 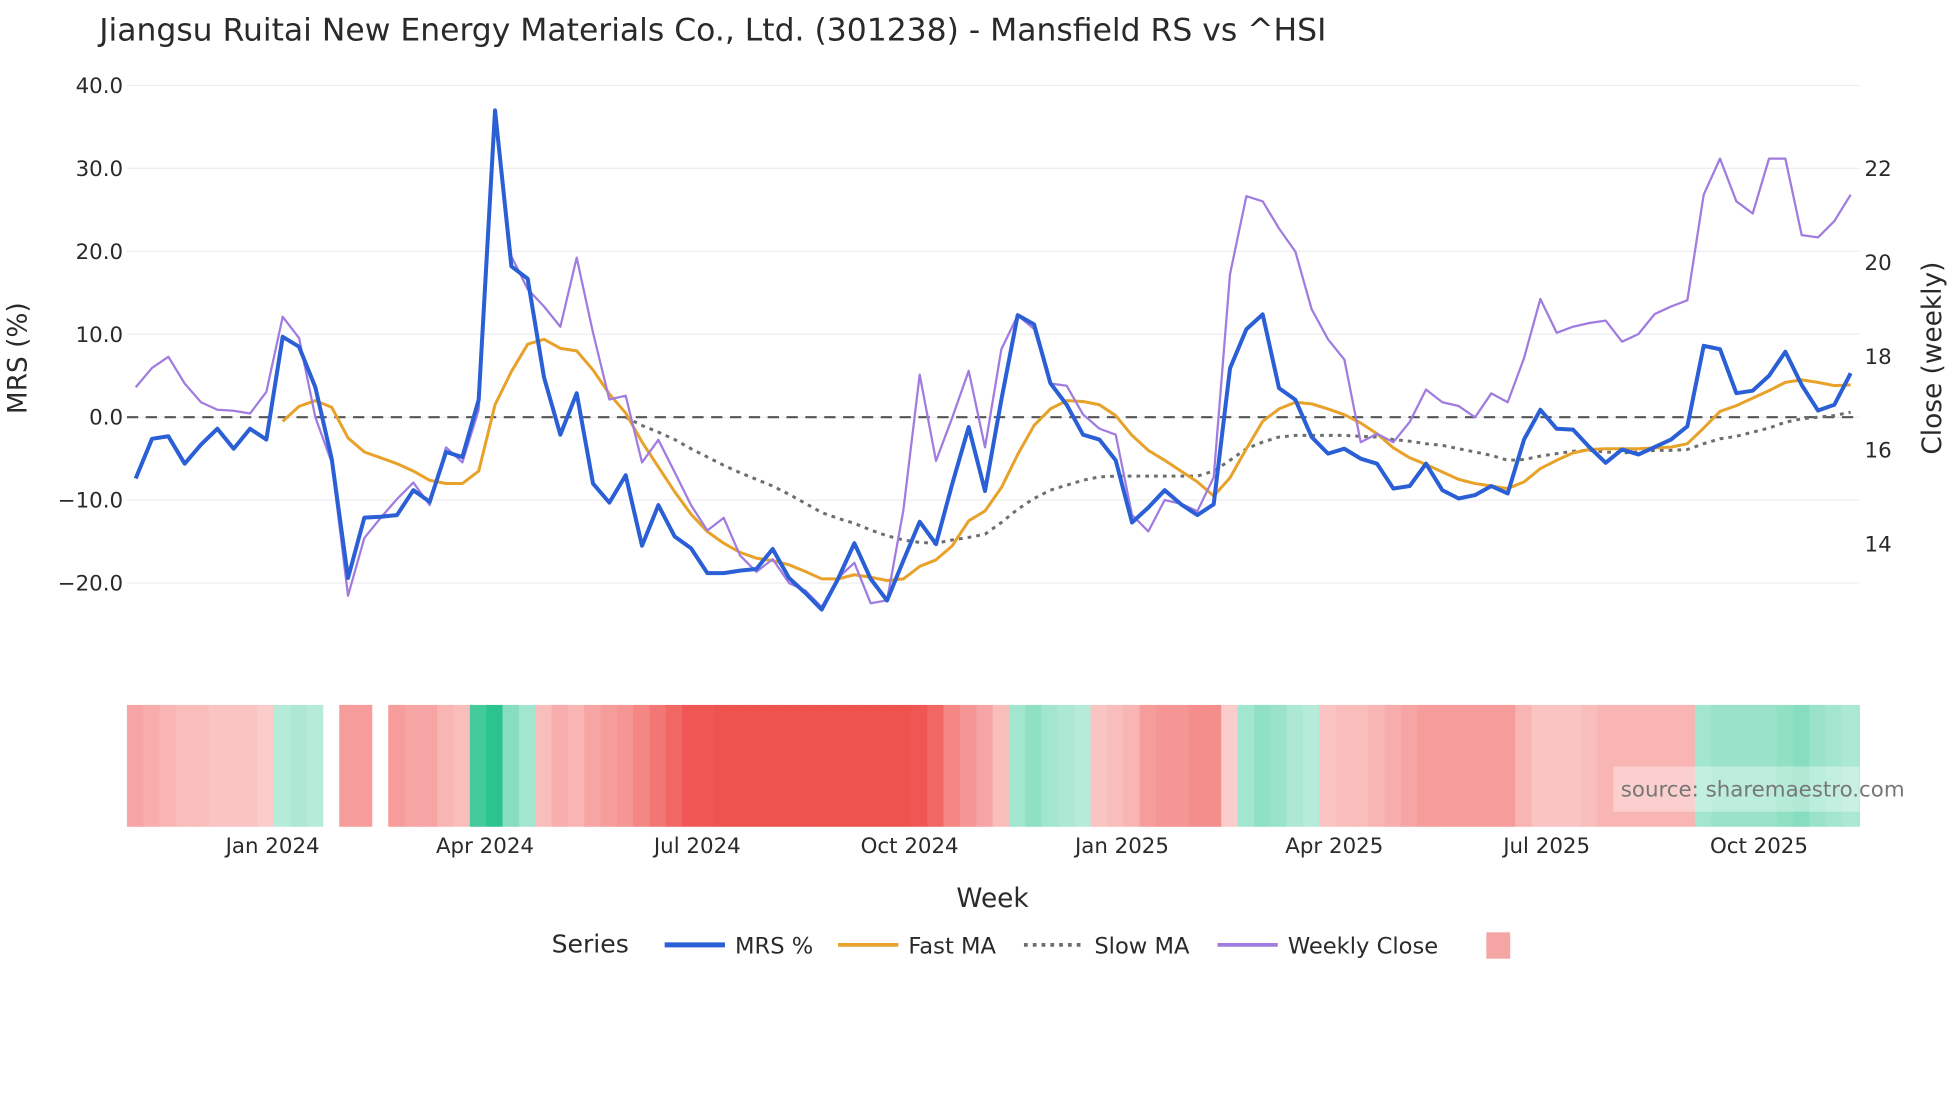 What do you see at coordinates (1106, 947) in the screenshot?
I see `legend-item-slow-ma: Slow MA` at bounding box center [1106, 947].